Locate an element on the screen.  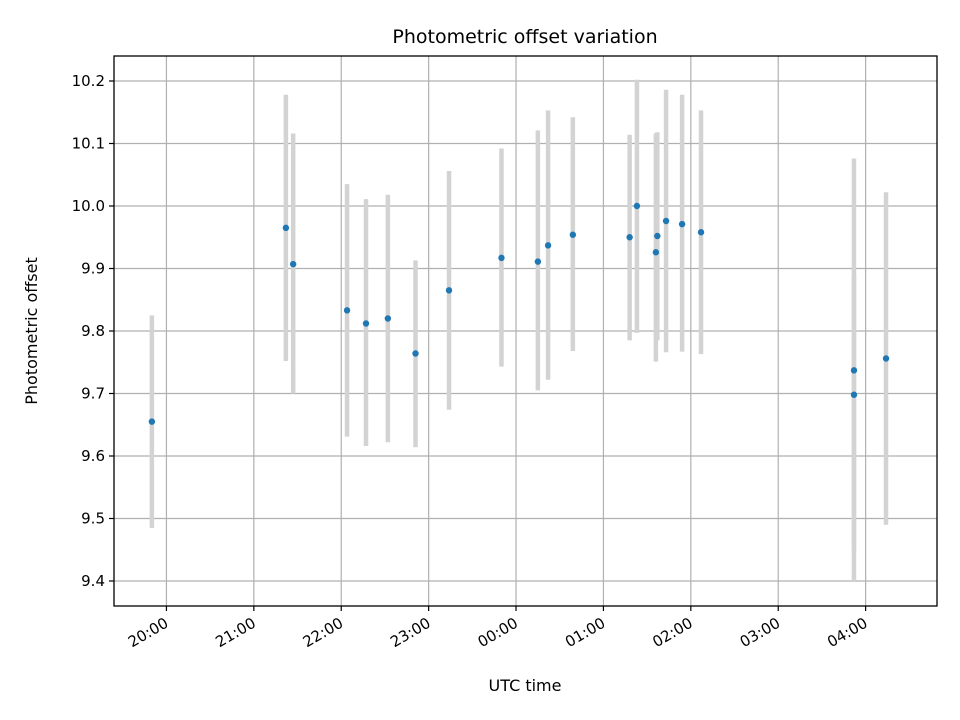
chart-title: Photometric offset variation is located at coordinates (524, 37).